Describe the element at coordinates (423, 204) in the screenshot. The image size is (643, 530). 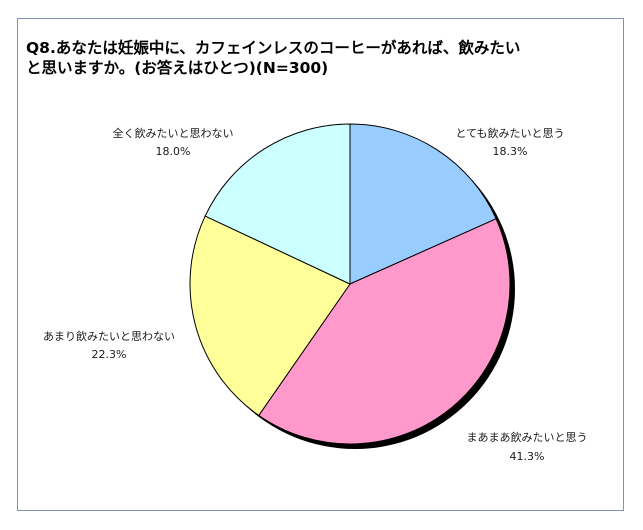
I see `pie-slice-very-much` at that location.